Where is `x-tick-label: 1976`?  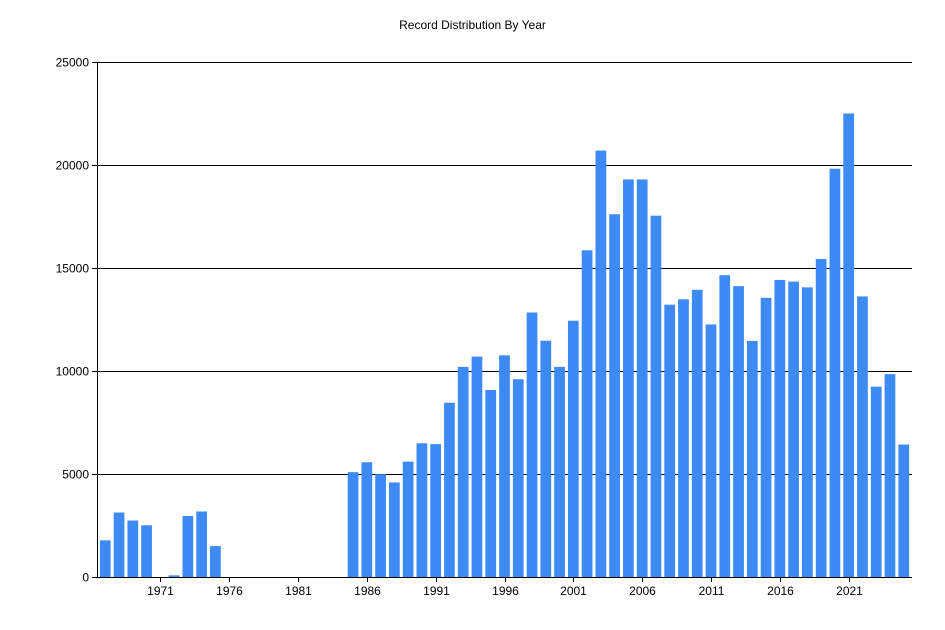 x-tick-label: 1976 is located at coordinates (229, 591).